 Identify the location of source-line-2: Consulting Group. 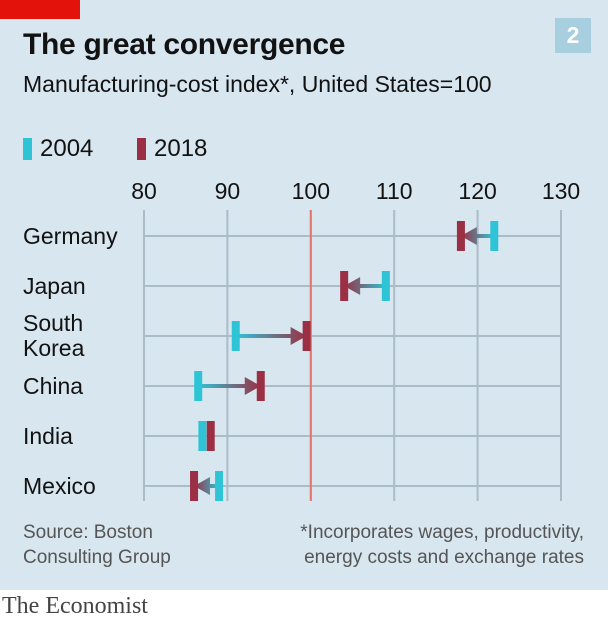
(97, 557).